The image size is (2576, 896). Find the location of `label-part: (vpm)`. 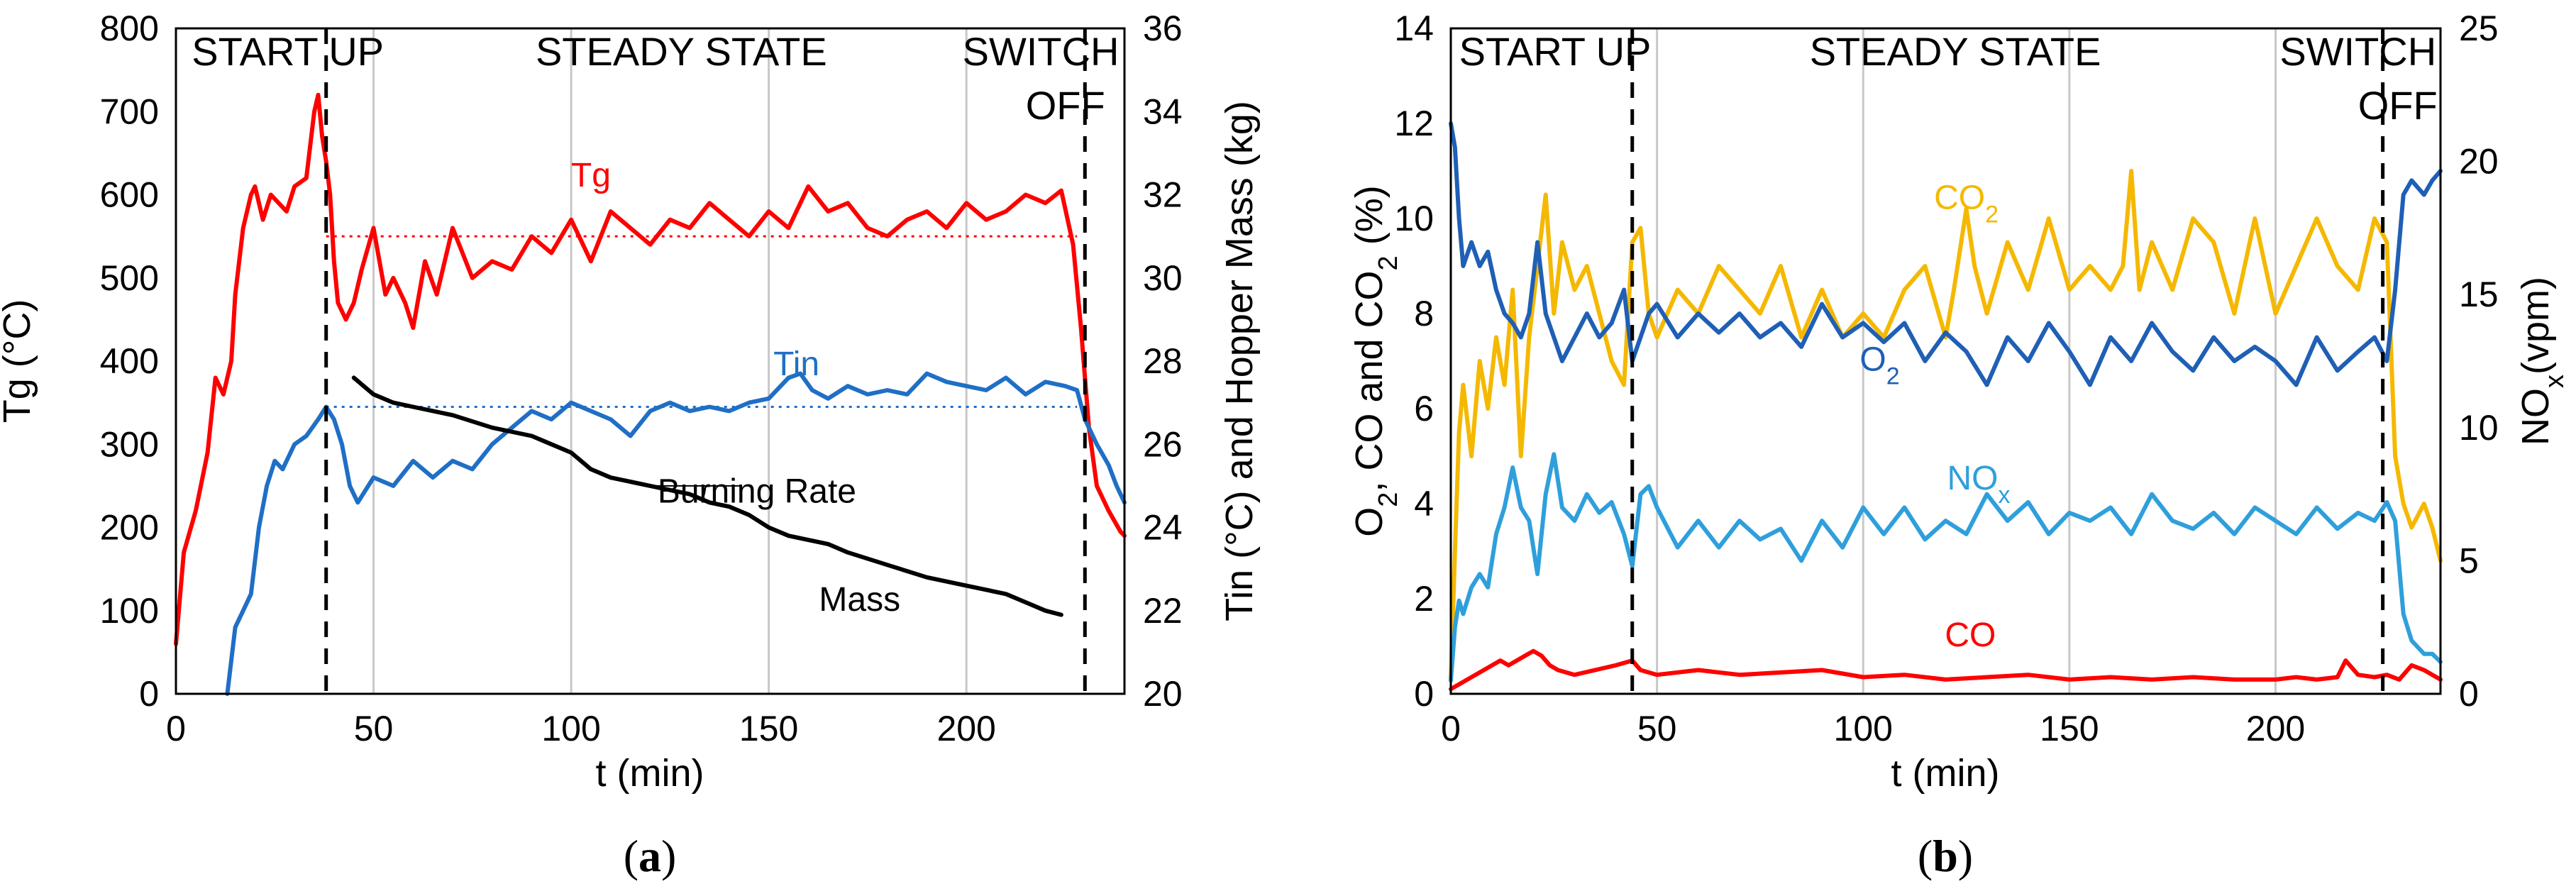

label-part: (vpm) is located at coordinates (2535, 326).